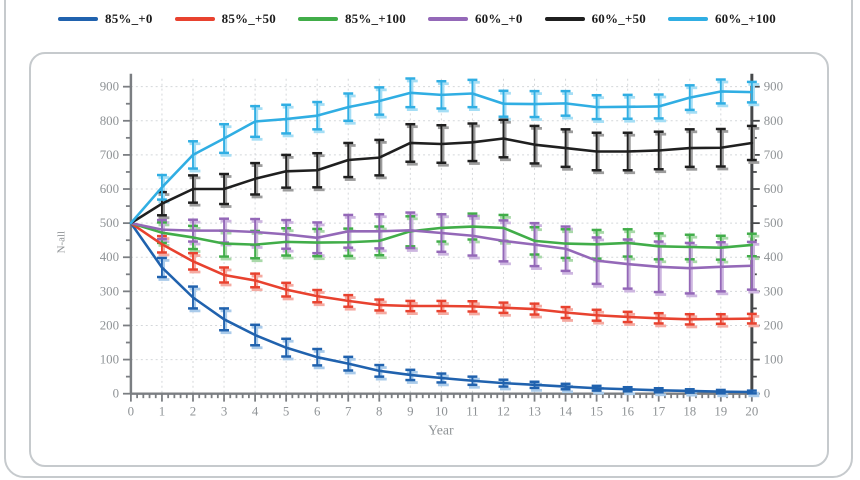 The height and width of the screenshot is (480, 860). What do you see at coordinates (689, 411) in the screenshot?
I see `svg-text: 18` at bounding box center [689, 411].